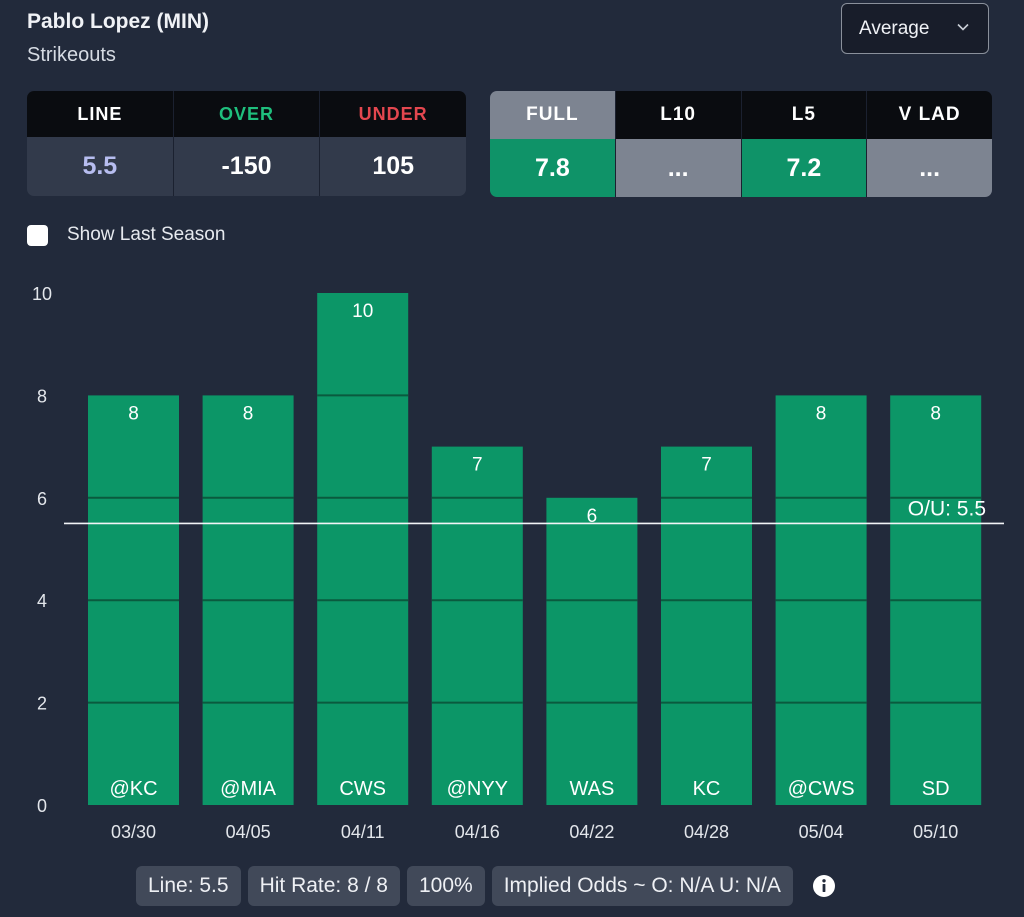  What do you see at coordinates (592, 516) in the screenshot?
I see `data-label: 6` at bounding box center [592, 516].